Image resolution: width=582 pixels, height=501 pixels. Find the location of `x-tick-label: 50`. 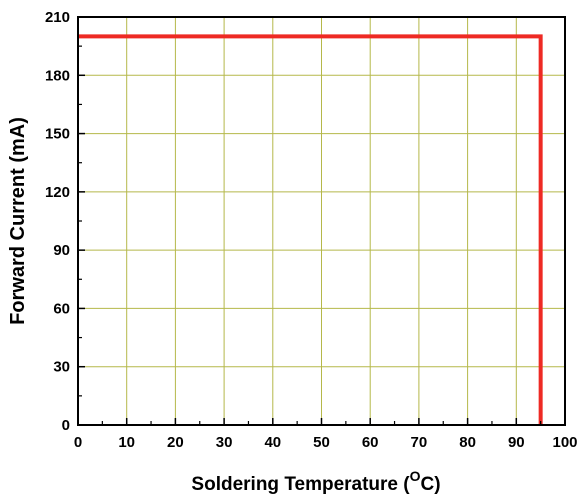

x-tick-label: 50 is located at coordinates (321, 442).